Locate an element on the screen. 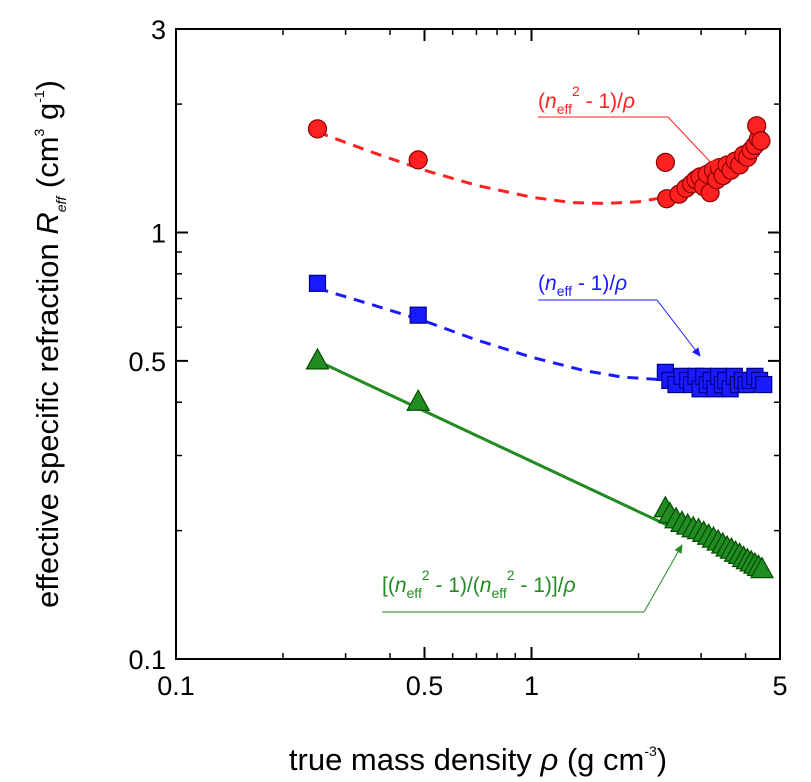  annotation-red-label: (neff2 - 1)/ρ is located at coordinates (586, 100).